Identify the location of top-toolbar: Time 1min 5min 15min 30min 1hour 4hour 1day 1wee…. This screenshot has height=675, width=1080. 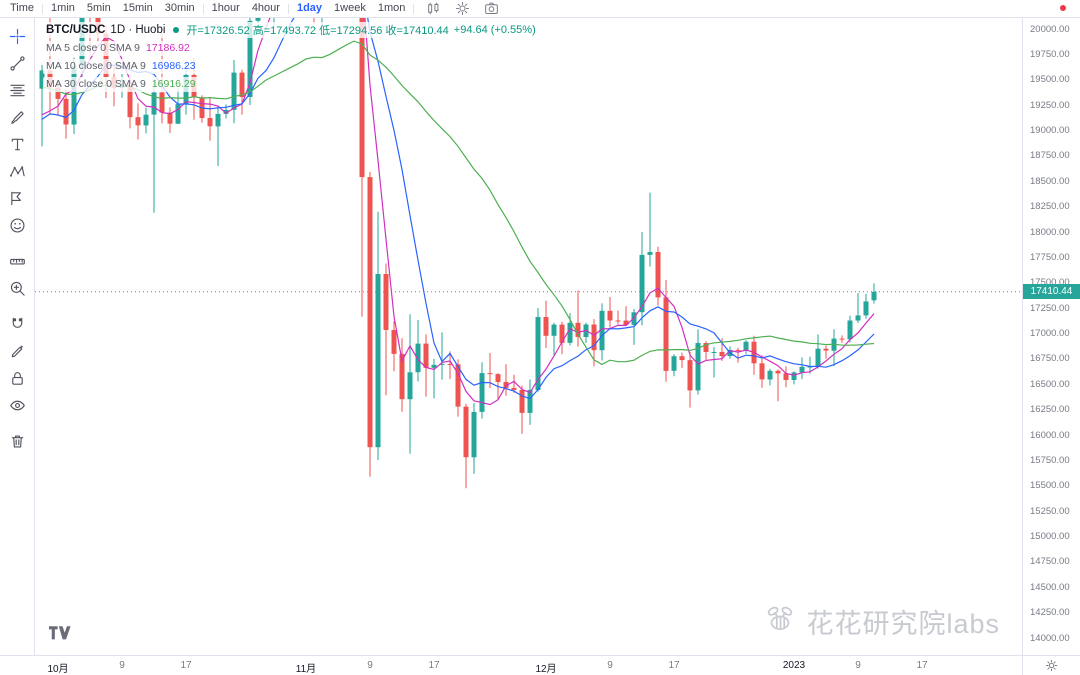
(540, 9).